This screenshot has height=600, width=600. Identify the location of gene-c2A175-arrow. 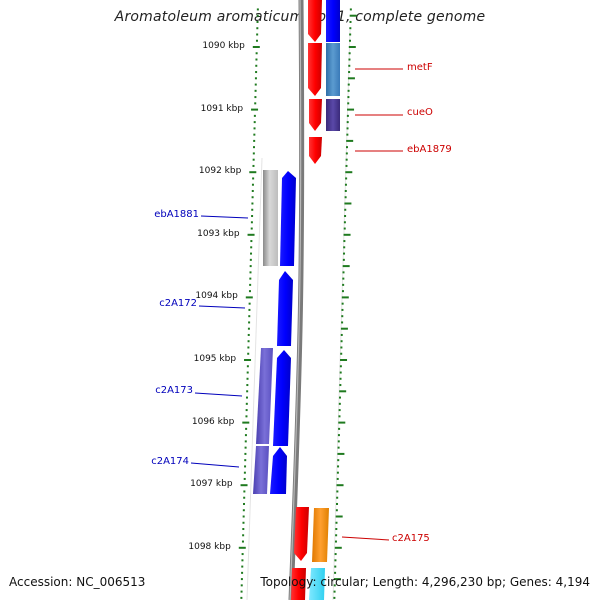
(301, 534).